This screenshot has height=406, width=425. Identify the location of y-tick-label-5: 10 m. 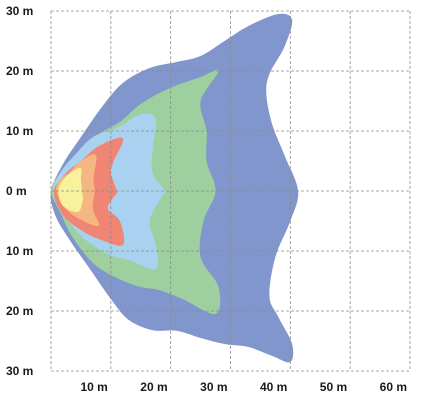
(19, 251).